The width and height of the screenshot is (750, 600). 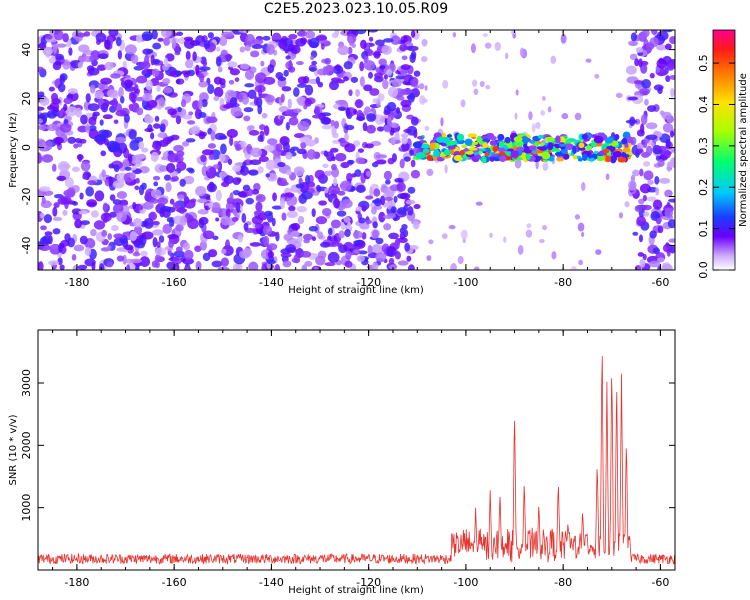 What do you see at coordinates (13, 449) in the screenshot?
I see `snr-ylabel: SNR (10 * v/v)` at bounding box center [13, 449].